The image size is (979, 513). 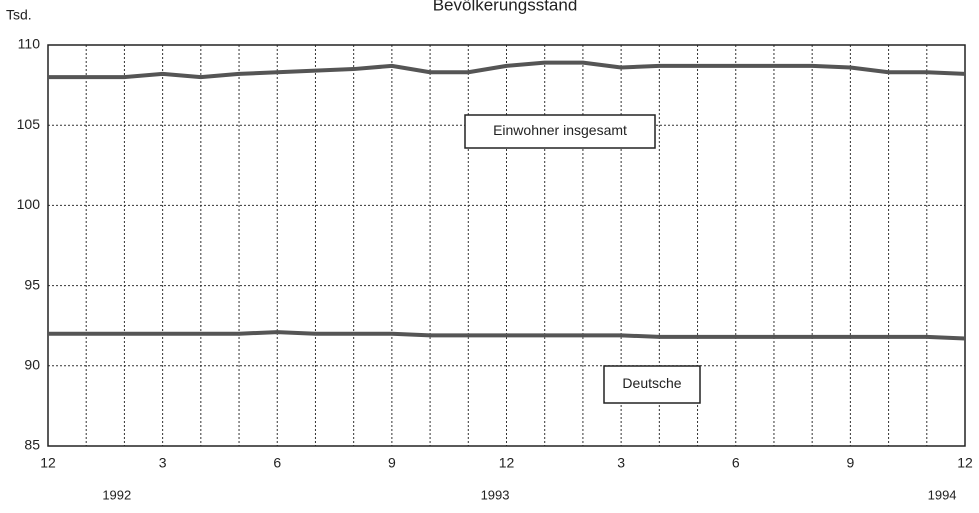 I want to click on legend-label: Deutsche, so click(x=651, y=383).